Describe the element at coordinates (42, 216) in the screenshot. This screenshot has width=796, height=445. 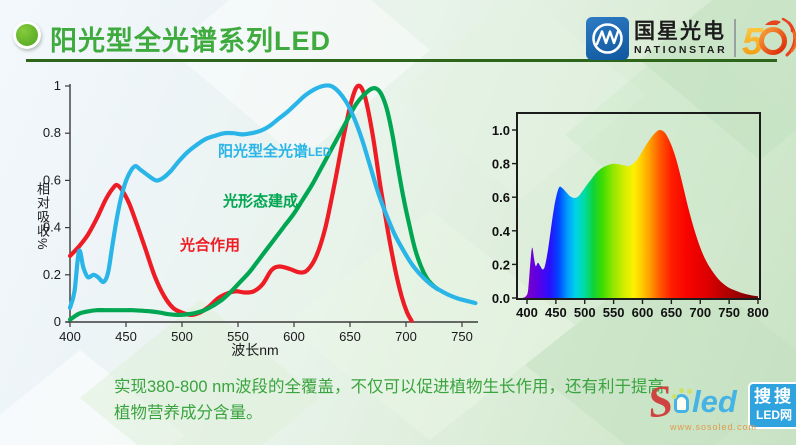
I see `y-axis-label: 相对吸收%` at that location.